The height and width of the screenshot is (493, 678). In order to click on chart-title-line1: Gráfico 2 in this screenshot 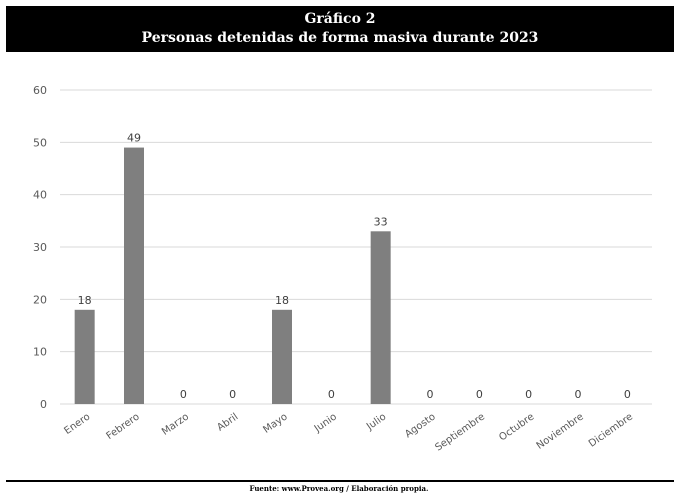, I will do `click(340, 19)`.